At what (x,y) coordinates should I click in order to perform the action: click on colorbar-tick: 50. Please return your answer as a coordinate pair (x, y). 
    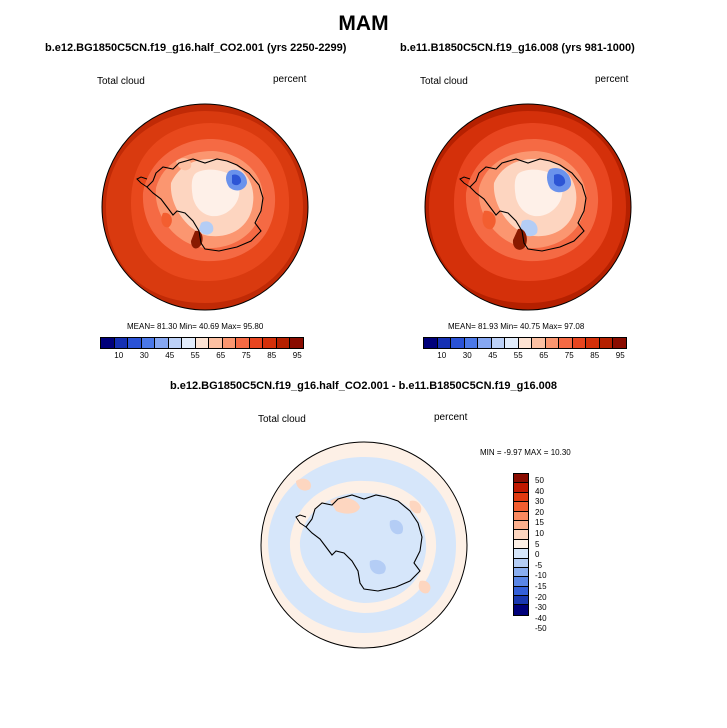
    Looking at the image, I should click on (539, 480).